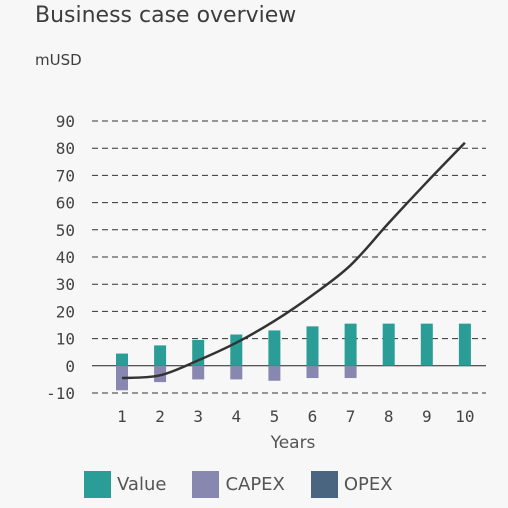 The image size is (508, 508). I want to click on x-tick-label: 2, so click(160, 416).